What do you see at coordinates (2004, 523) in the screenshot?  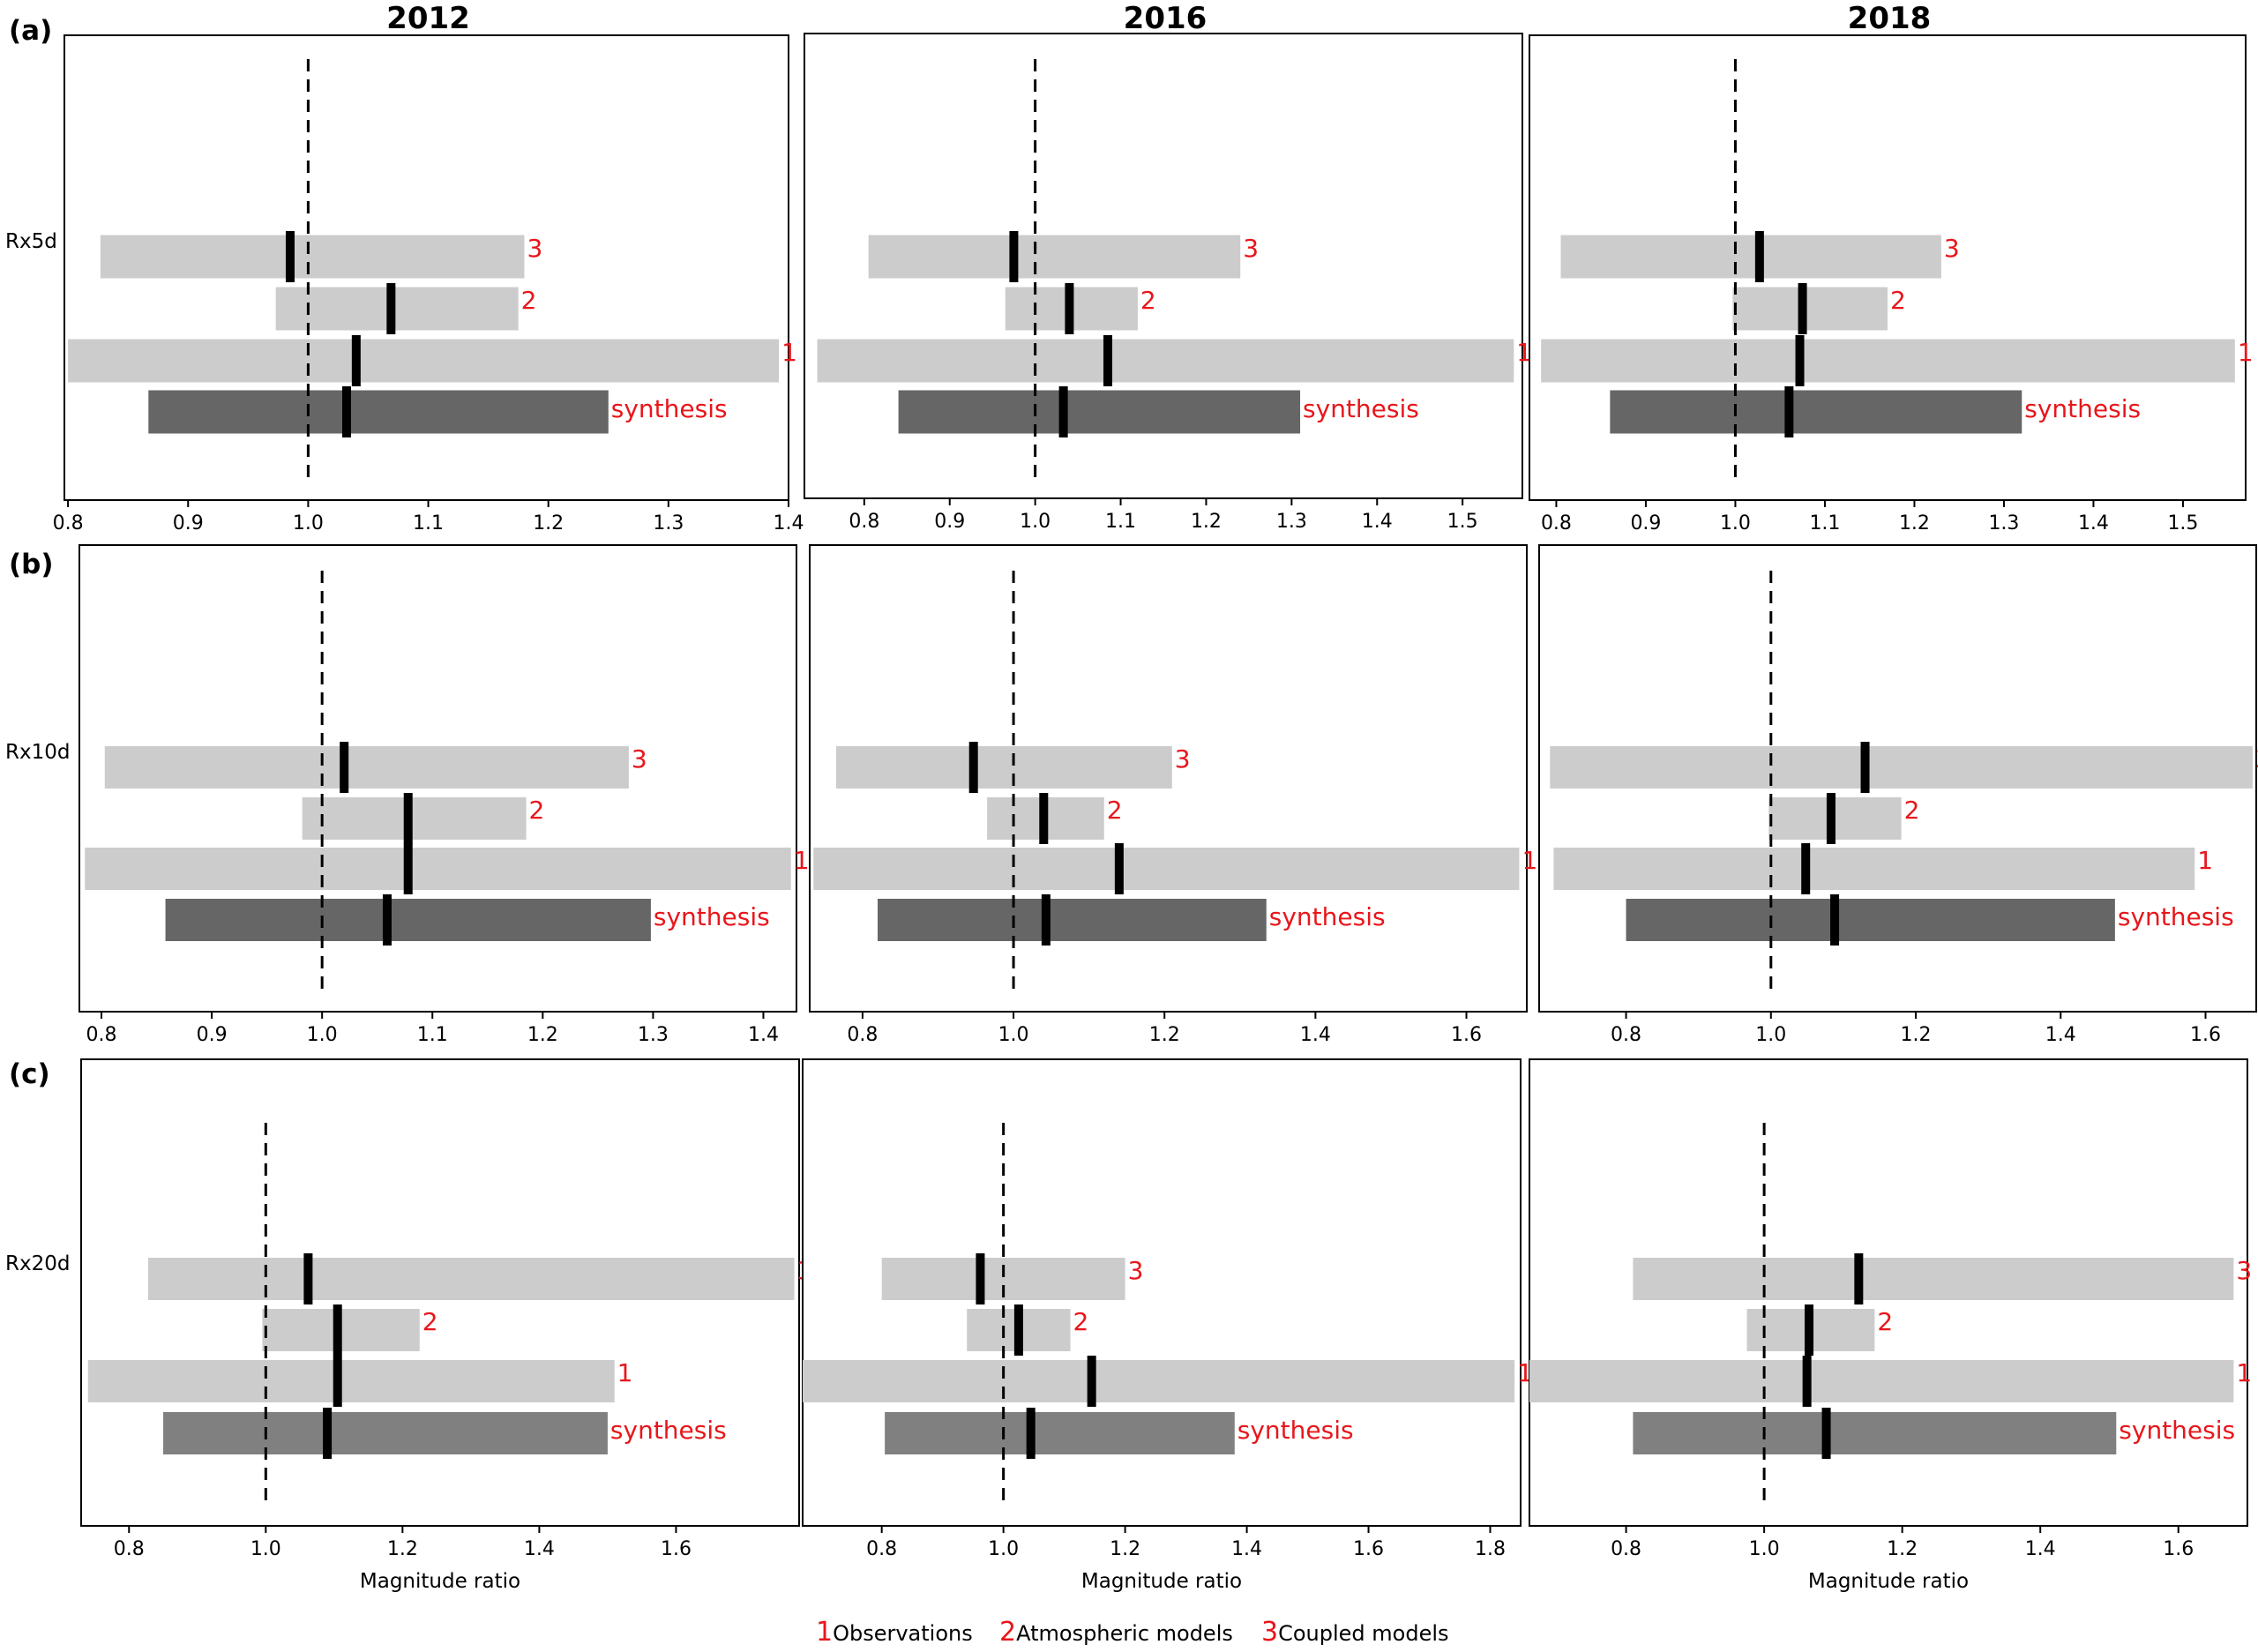 I see `x-tick-label: 1.3` at bounding box center [2004, 523].